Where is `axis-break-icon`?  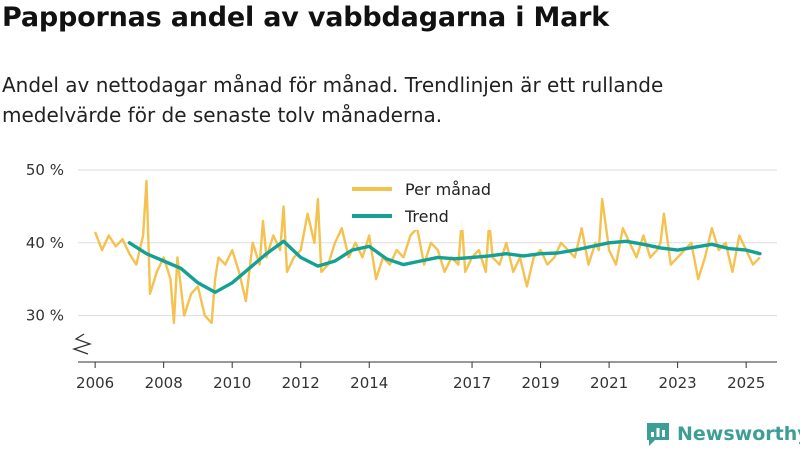 axis-break-icon is located at coordinates (82, 344).